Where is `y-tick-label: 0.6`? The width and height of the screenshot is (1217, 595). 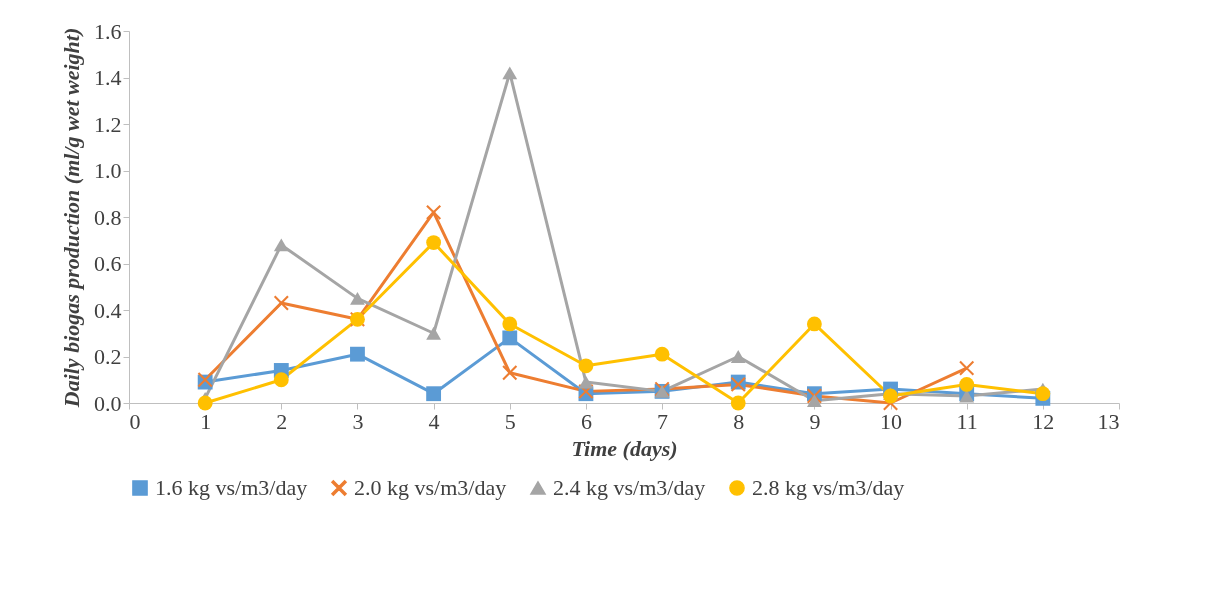 y-tick-label: 0.6 is located at coordinates (108, 263).